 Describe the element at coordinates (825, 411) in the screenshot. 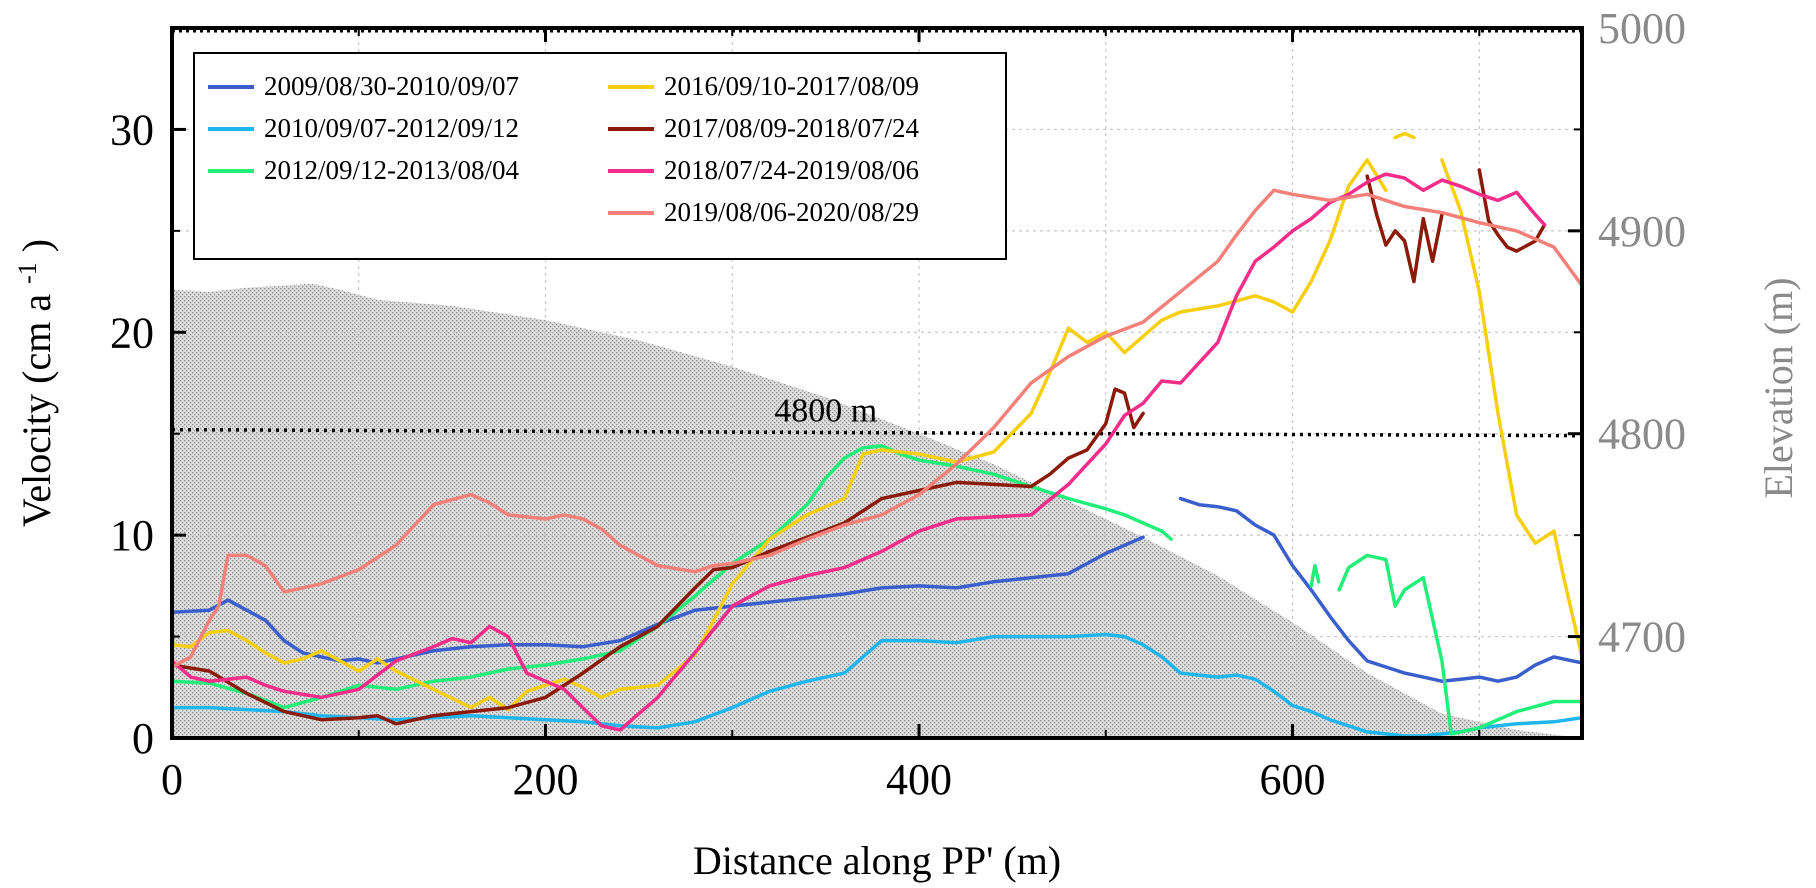

I see `annotation-4800m: 4800 m` at that location.